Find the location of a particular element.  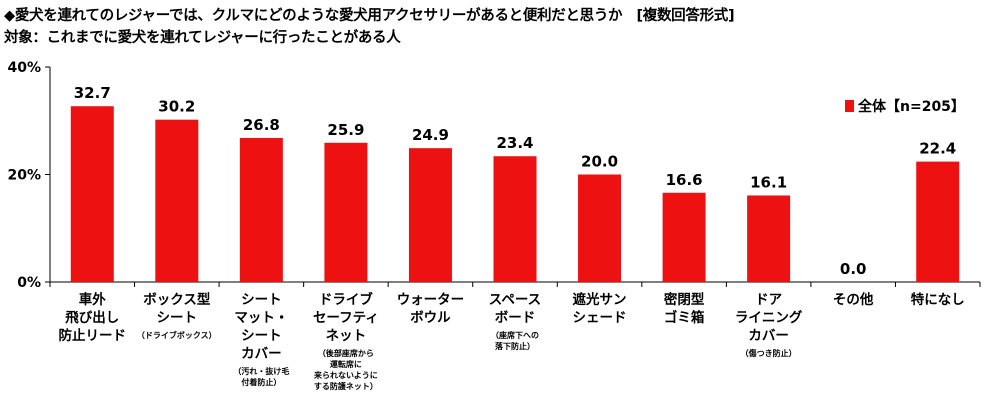

category-label-line: スペース is located at coordinates (515, 300).